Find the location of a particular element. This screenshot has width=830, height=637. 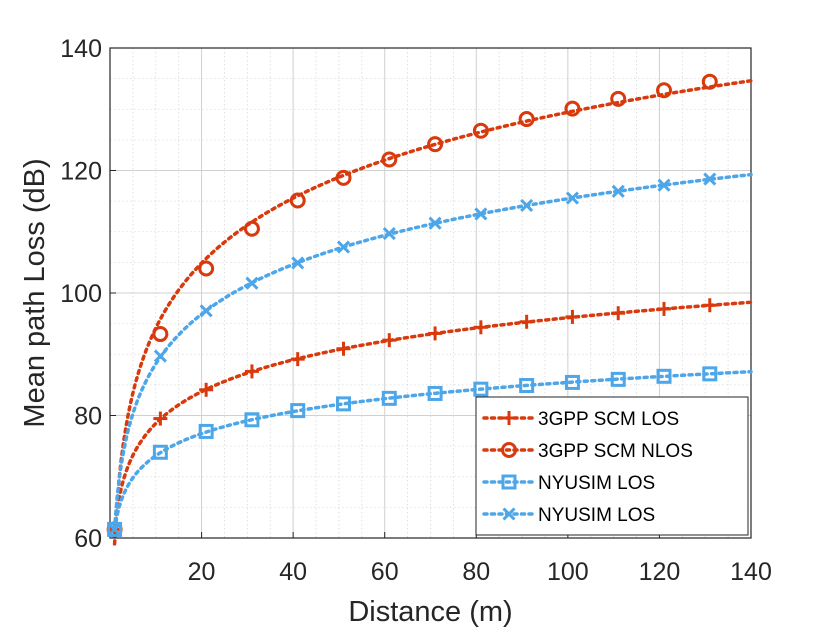

y-tick-label: 60 is located at coordinates (88, 539).